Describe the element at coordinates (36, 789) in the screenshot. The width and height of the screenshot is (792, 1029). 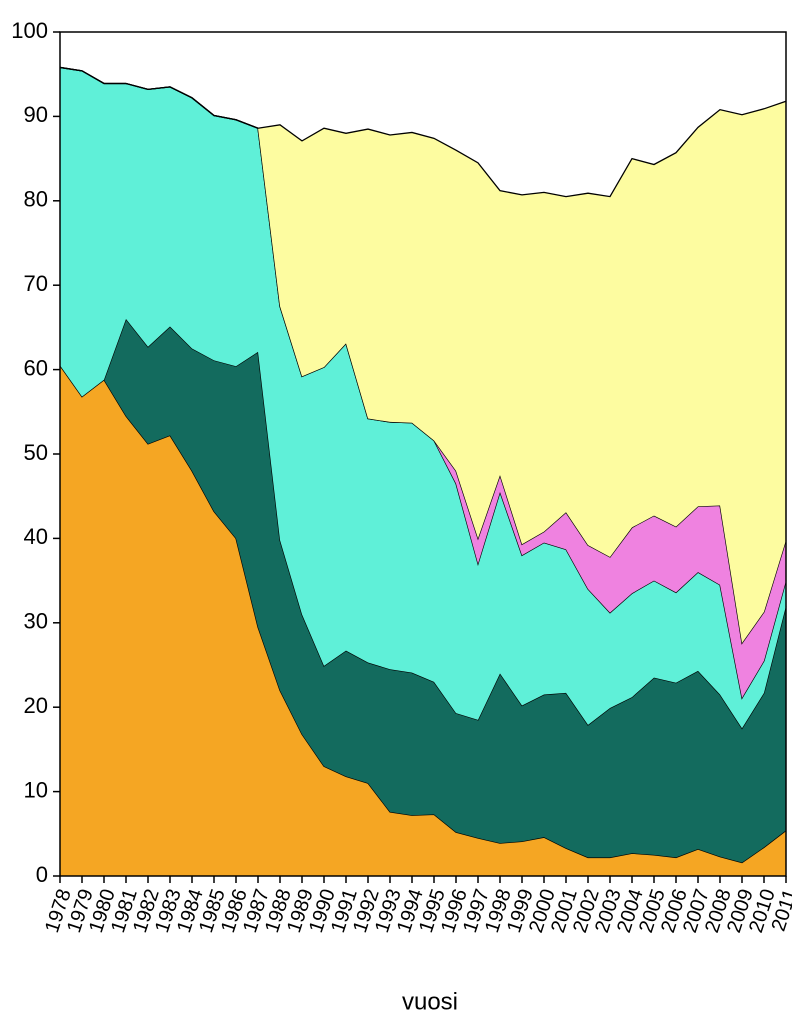
I see `y-tick-label: 10` at that location.